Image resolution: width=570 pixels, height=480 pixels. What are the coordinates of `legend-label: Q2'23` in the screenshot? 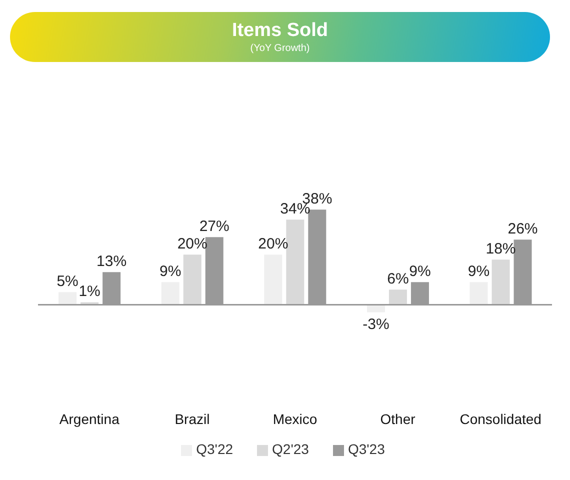 It's located at (290, 449).